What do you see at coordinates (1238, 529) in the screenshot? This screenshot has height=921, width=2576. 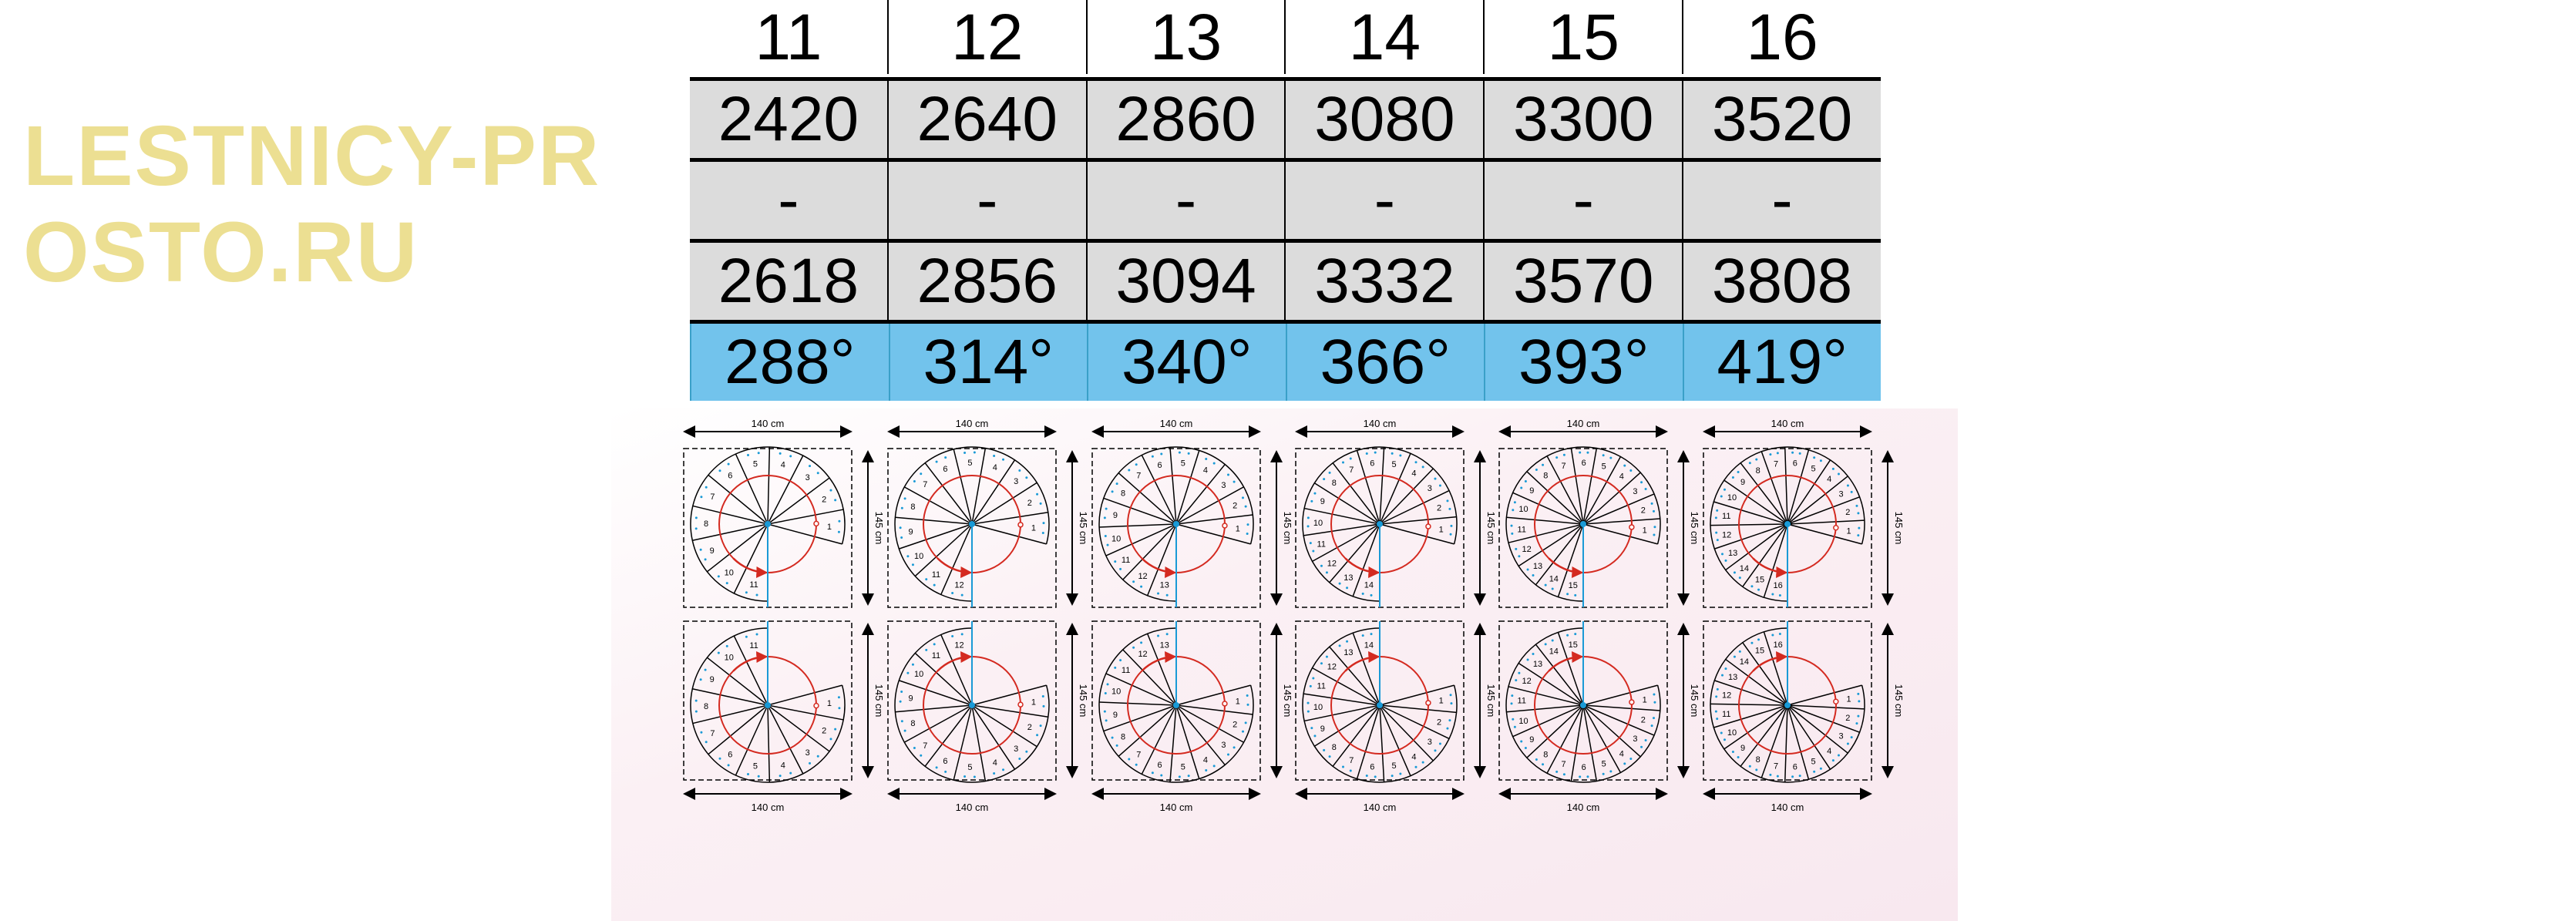 I see `step-number: 1` at bounding box center [1238, 529].